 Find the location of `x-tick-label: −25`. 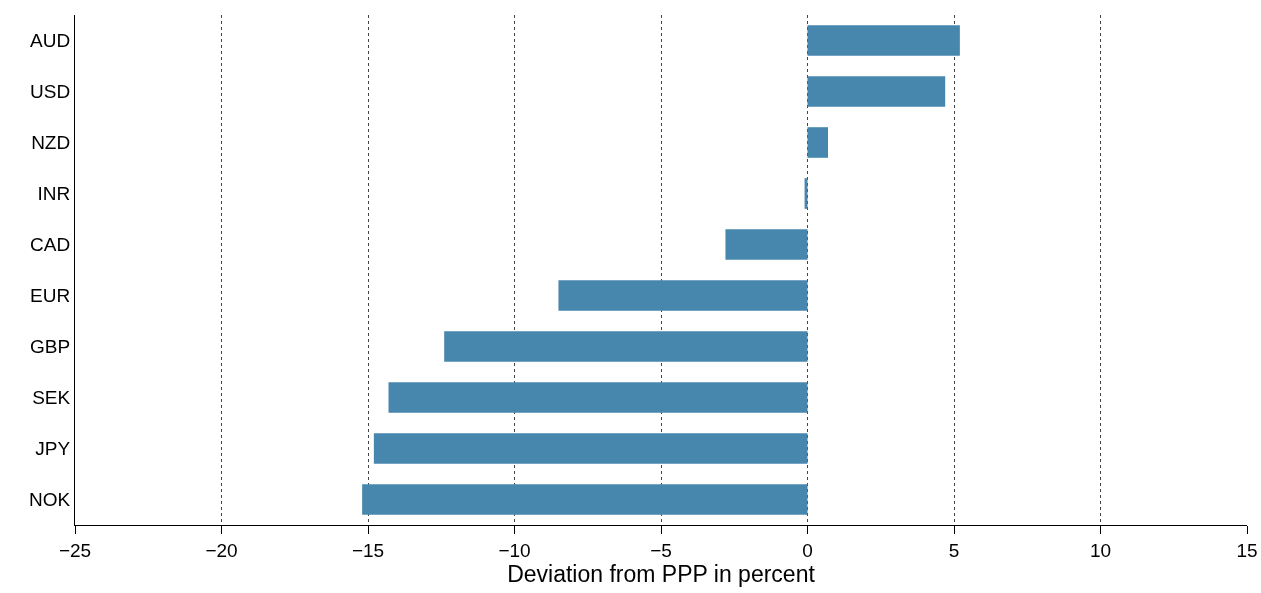

x-tick-label: −25 is located at coordinates (75, 550).